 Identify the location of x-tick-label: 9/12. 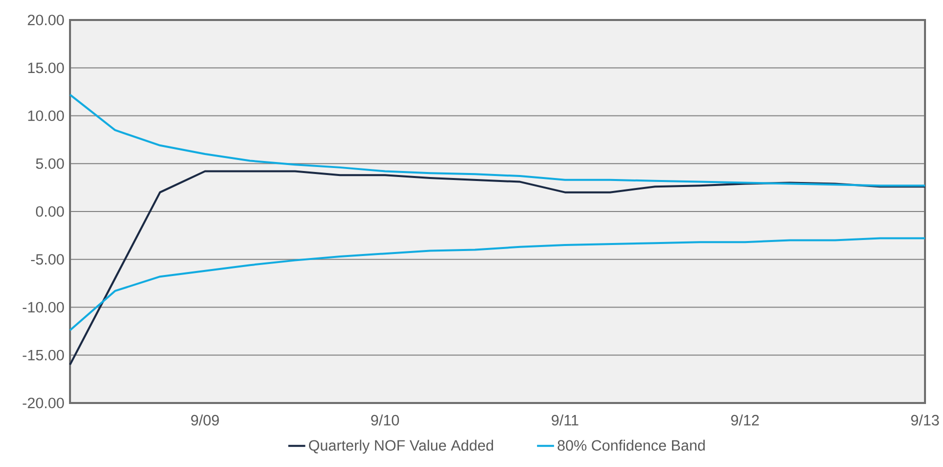
(745, 420).